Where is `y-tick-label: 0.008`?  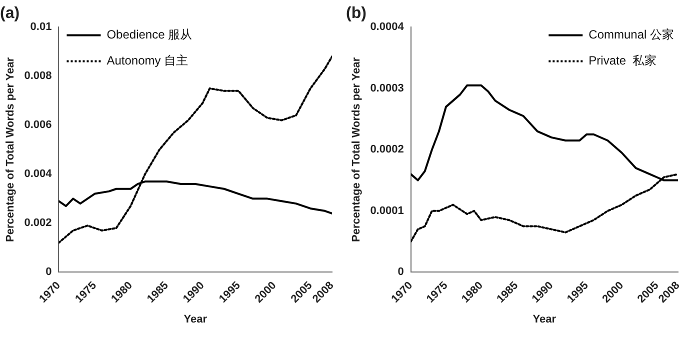
y-tick-label: 0.008 is located at coordinates (38, 76).